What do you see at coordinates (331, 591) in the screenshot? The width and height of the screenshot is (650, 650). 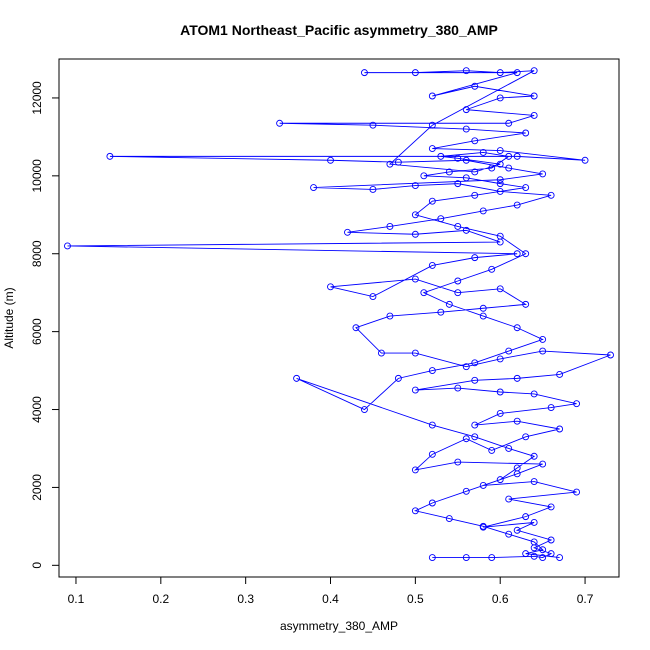 I see `x-axis: 0.1 0.2 0.3 0.4 0.5 0.6 0.7` at bounding box center [331, 591].